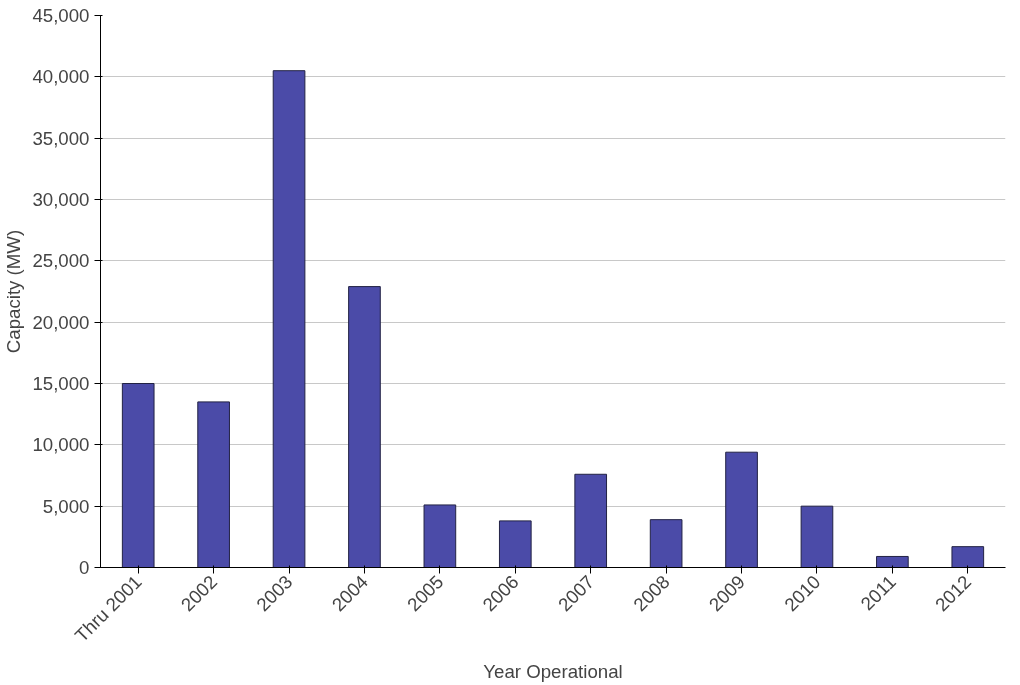 The width and height of the screenshot is (1020, 685). Describe the element at coordinates (61, 77) in the screenshot. I see `y-tick-label: 40,000` at that location.